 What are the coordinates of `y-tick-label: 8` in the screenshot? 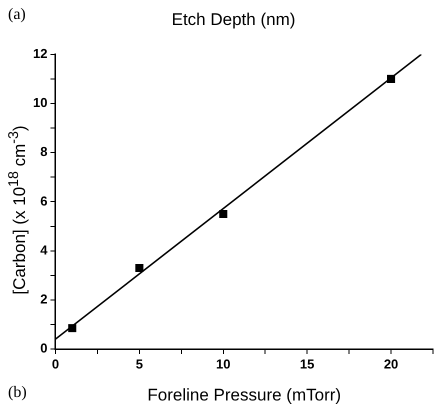 It's located at (44, 152).